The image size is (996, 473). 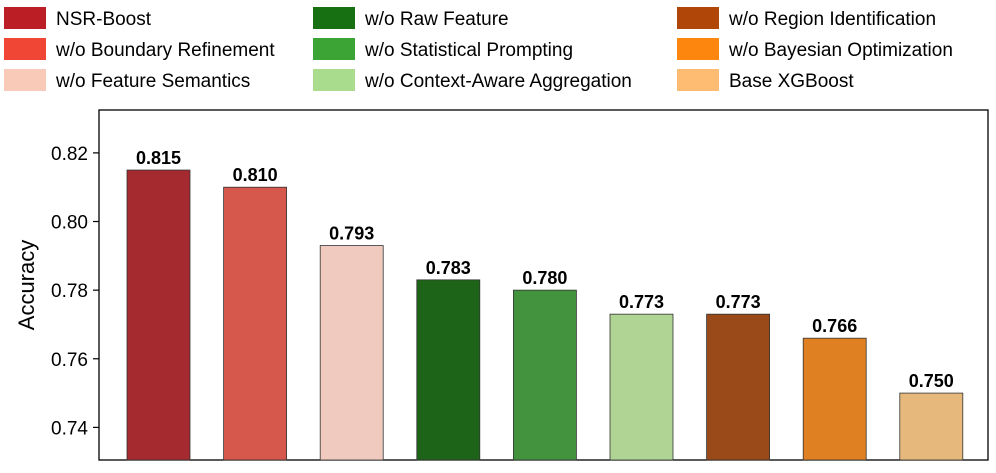 I want to click on bar-value-label: 0.815, so click(x=158, y=158).